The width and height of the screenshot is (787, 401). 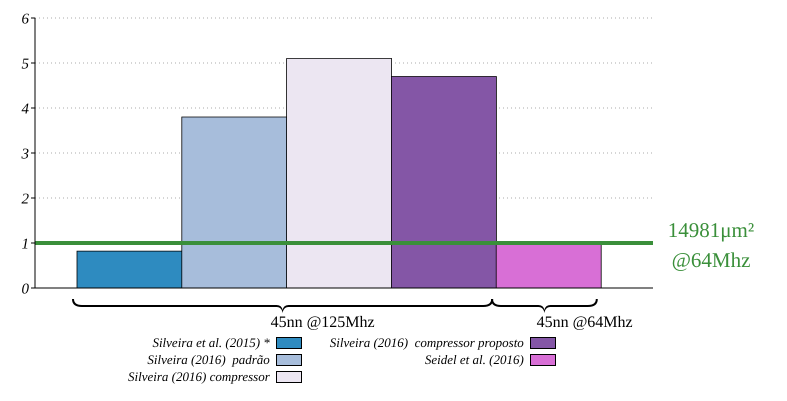 I want to click on legend-label: Seidel et al. (2016), so click(x=474, y=360).